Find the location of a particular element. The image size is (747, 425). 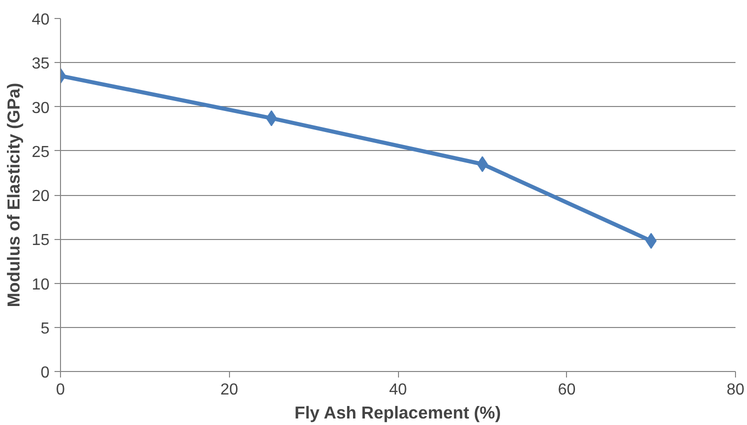

y-tick-label: 30 is located at coordinates (41, 108).